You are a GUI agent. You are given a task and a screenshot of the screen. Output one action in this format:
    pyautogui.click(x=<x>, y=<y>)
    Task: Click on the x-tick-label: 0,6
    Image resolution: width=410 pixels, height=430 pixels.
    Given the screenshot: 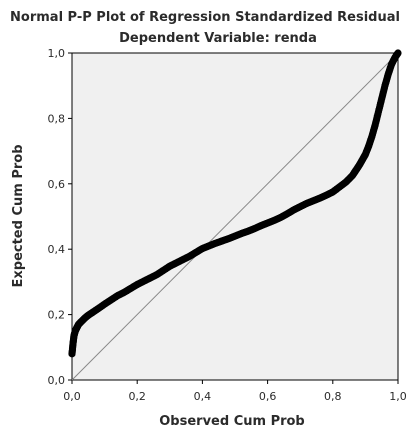 What is the action you would take?
    pyautogui.click(x=268, y=396)
    